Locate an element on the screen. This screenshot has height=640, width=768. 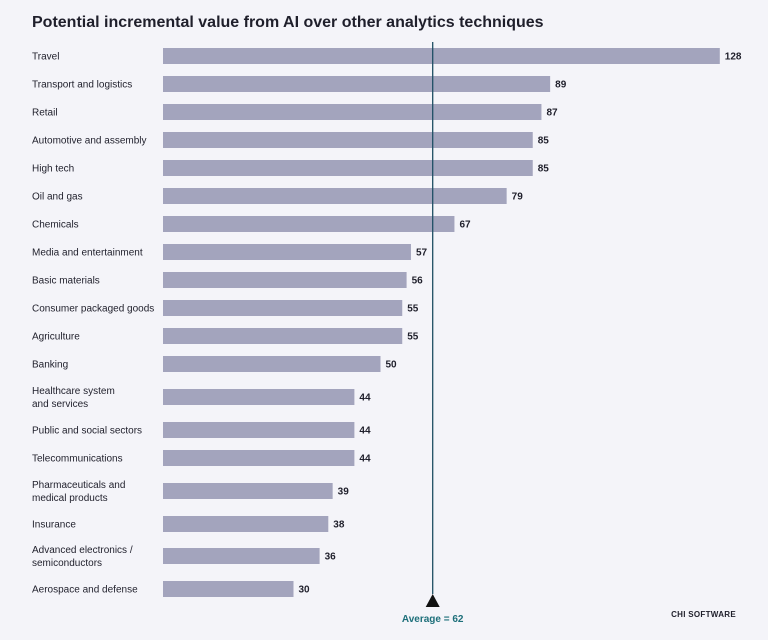
category-label: High tech is located at coordinates (53, 169).